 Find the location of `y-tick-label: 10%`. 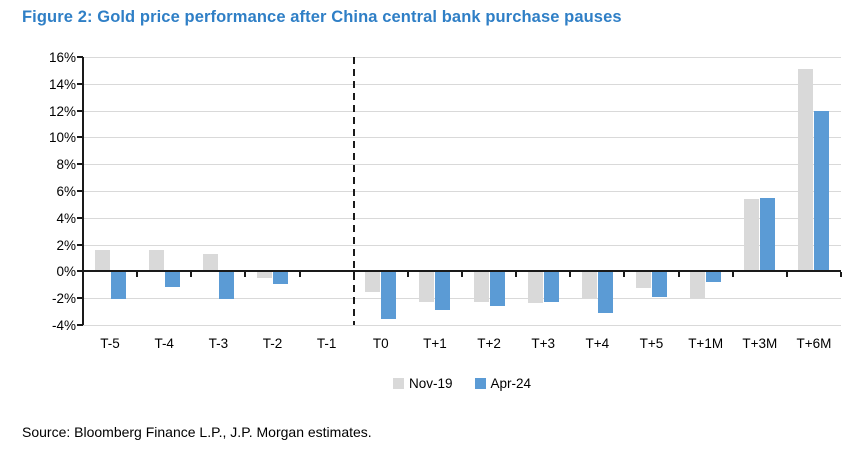

y-tick-label: 10% is located at coordinates (62, 138).